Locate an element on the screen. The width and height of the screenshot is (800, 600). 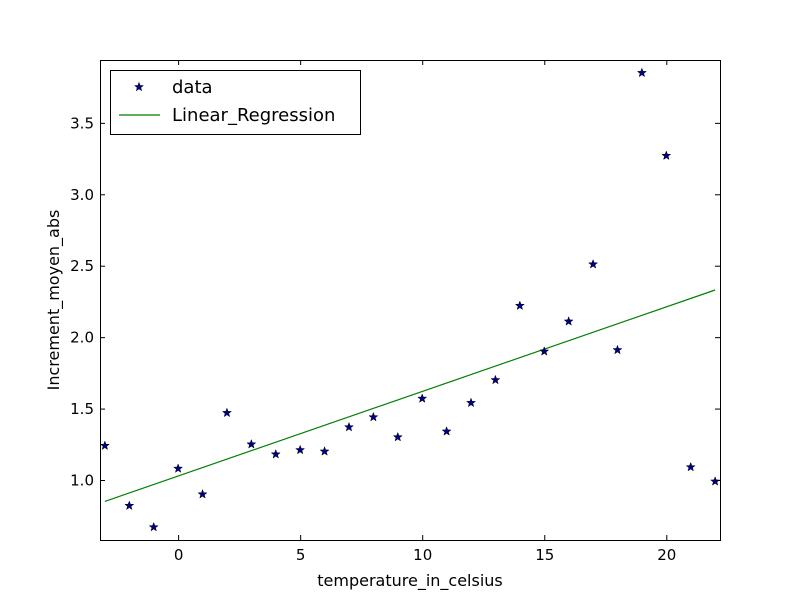
legend-label-linear-regression: Linear_Regression is located at coordinates (253, 115).